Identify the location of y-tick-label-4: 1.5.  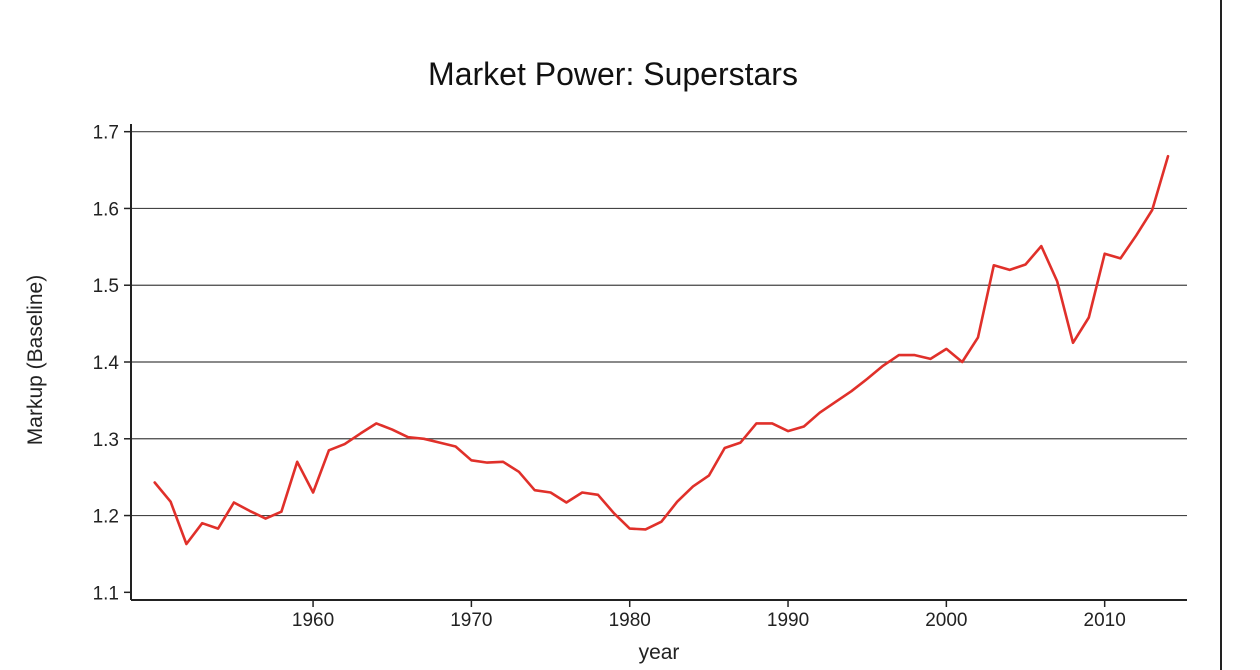
(106, 286).